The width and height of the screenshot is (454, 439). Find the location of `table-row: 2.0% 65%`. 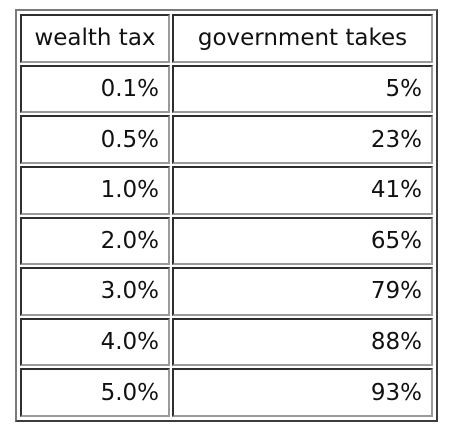

table-row: 2.0% 65% is located at coordinates (226, 241).